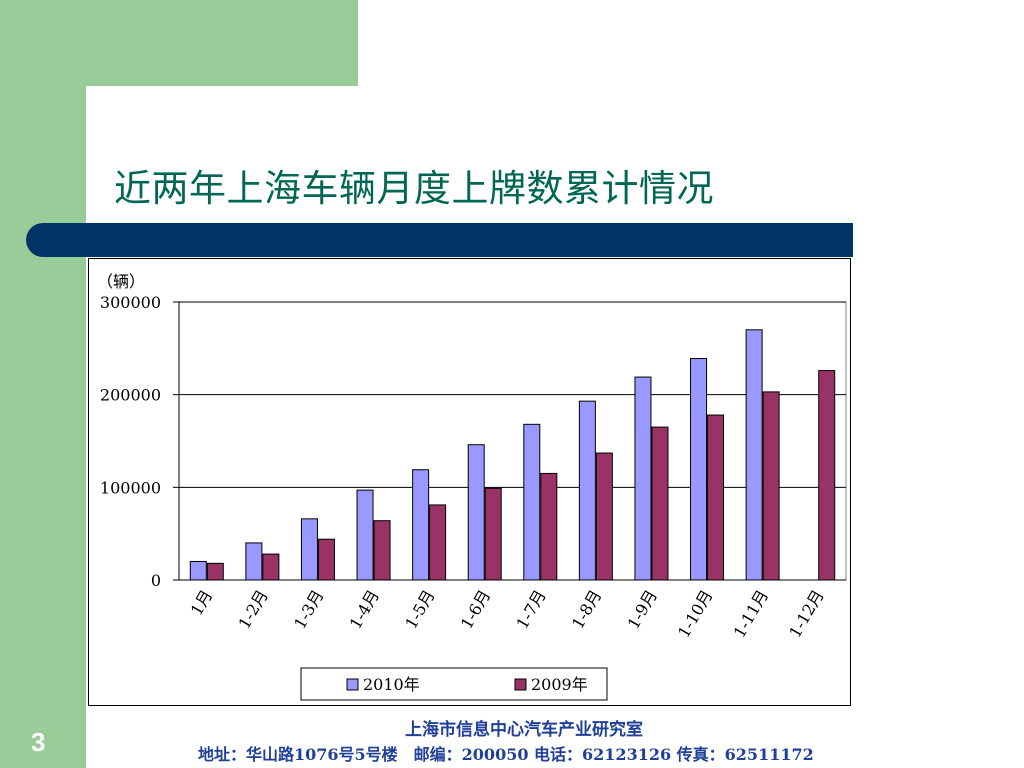 Image resolution: width=1024 pixels, height=768 pixels. What do you see at coordinates (806, 614) in the screenshot?
I see `x-tick-label: 1-12月` at bounding box center [806, 614].